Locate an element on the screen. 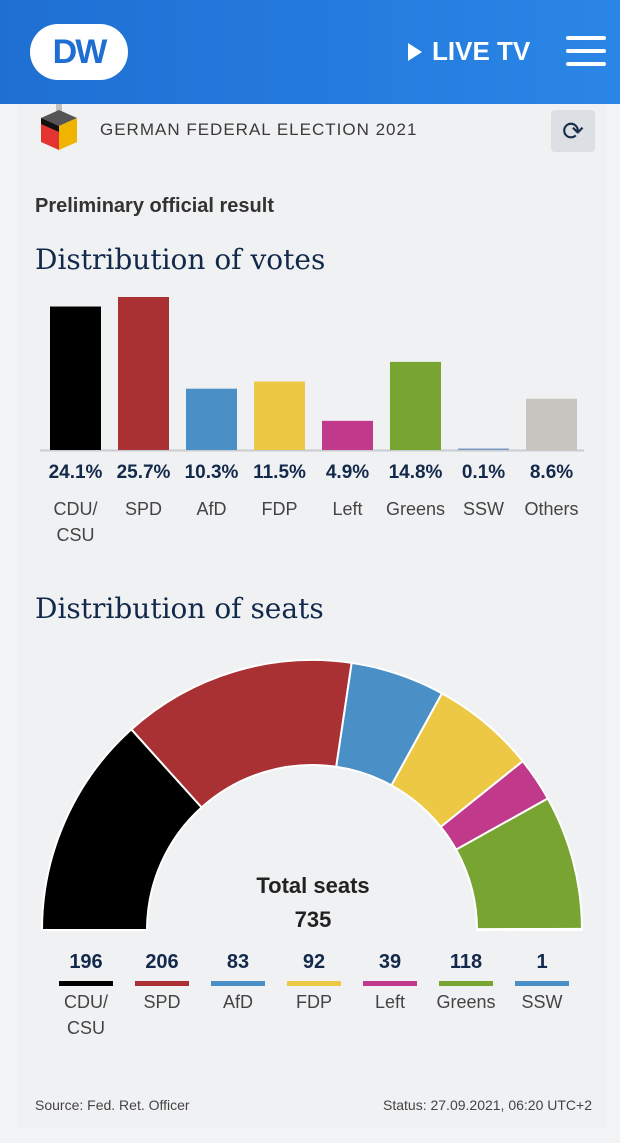 This screenshot has height=1143, width=620. hamburger-menu-icon is located at coordinates (586, 51).